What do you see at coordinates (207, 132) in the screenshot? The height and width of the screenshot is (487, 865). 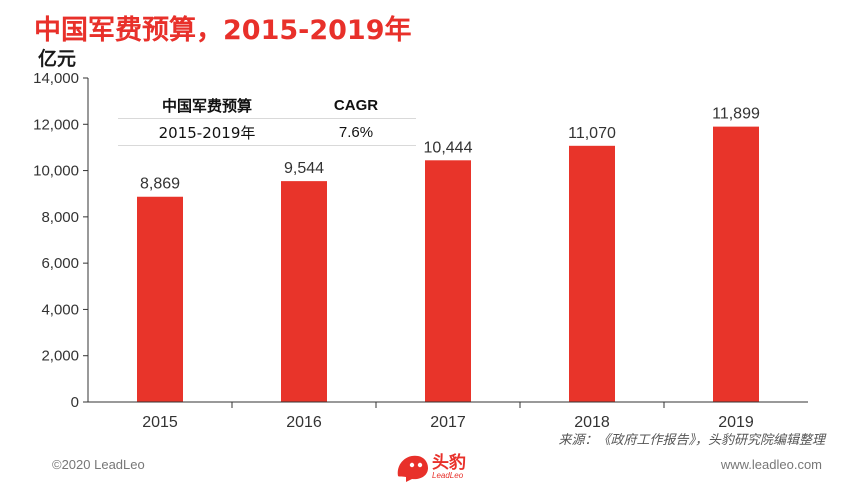 I see `cagr-table-period: 2015-2019年` at bounding box center [207, 132].